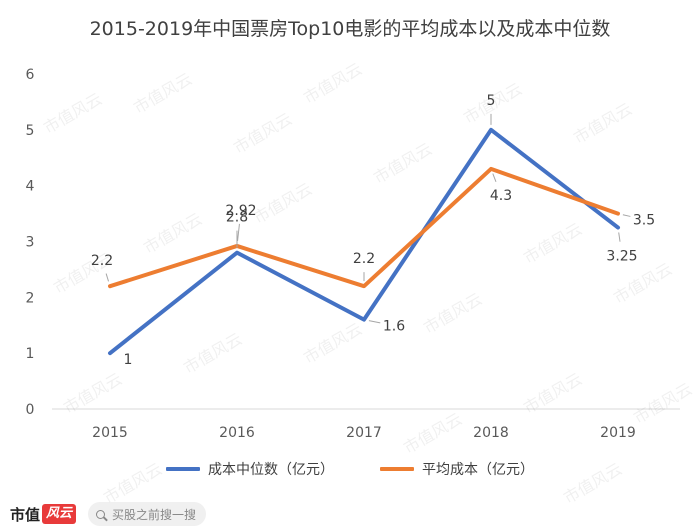 This screenshot has width=700, height=532. What do you see at coordinates (30, 131) in the screenshot?
I see `y-tick-label: 5` at bounding box center [30, 131].